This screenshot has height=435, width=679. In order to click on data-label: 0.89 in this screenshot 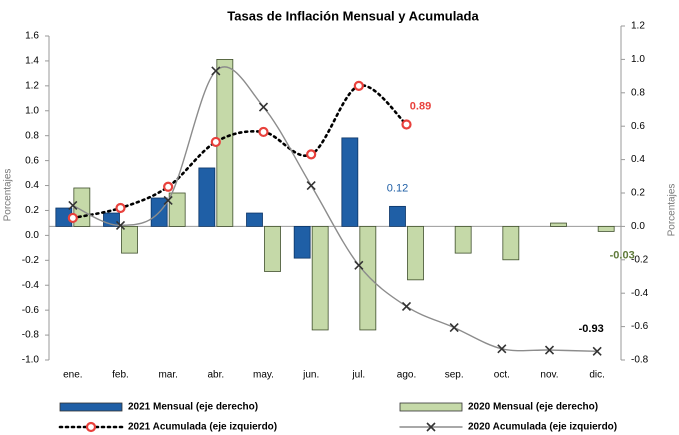, I will do `click(420, 106)`.